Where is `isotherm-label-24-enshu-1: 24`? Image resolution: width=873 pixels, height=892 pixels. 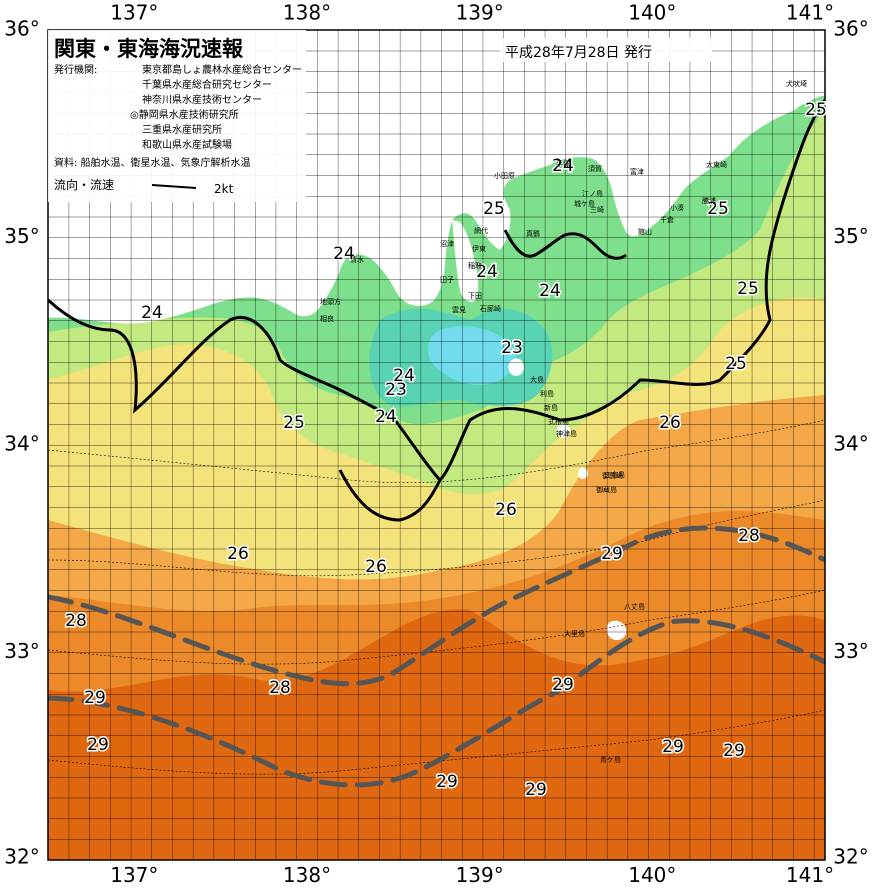
isotherm-label-24-enshu-1: 24 is located at coordinates (404, 376).